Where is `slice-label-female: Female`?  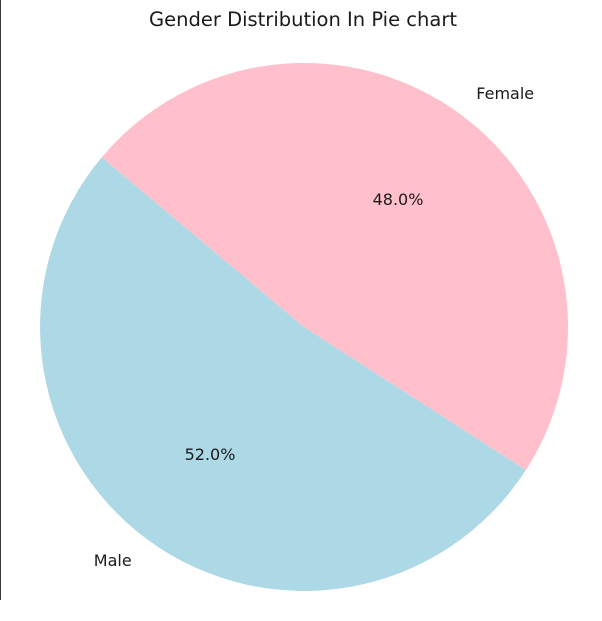 slice-label-female: Female is located at coordinates (505, 93).